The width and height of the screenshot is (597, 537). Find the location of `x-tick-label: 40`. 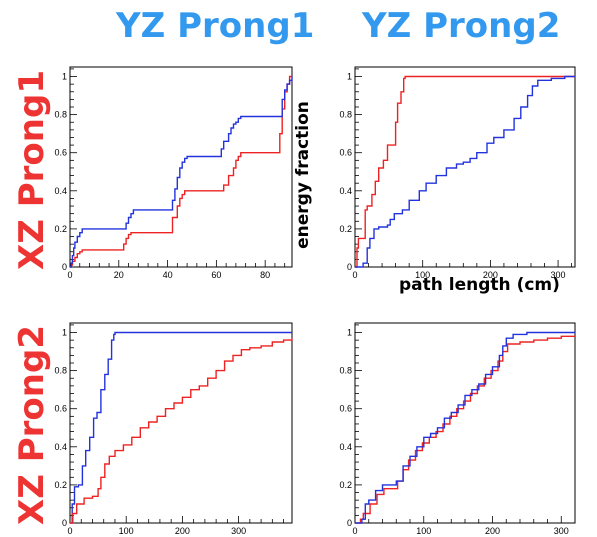

x-tick-label: 40 is located at coordinates (168, 275).